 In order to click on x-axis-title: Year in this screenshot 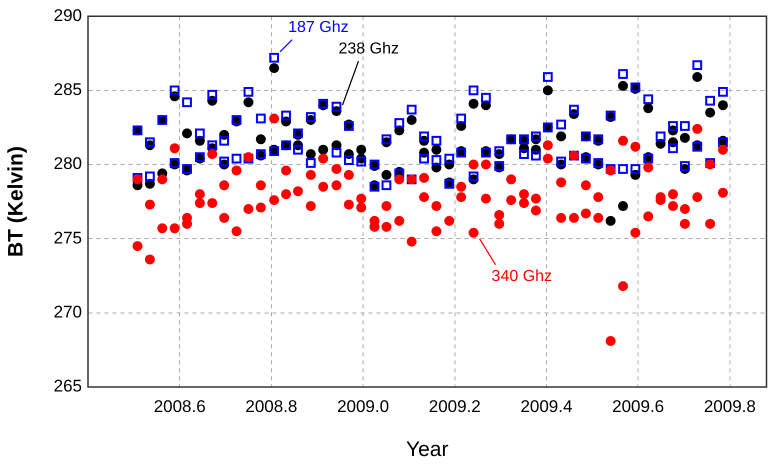, I will do `click(427, 450)`.